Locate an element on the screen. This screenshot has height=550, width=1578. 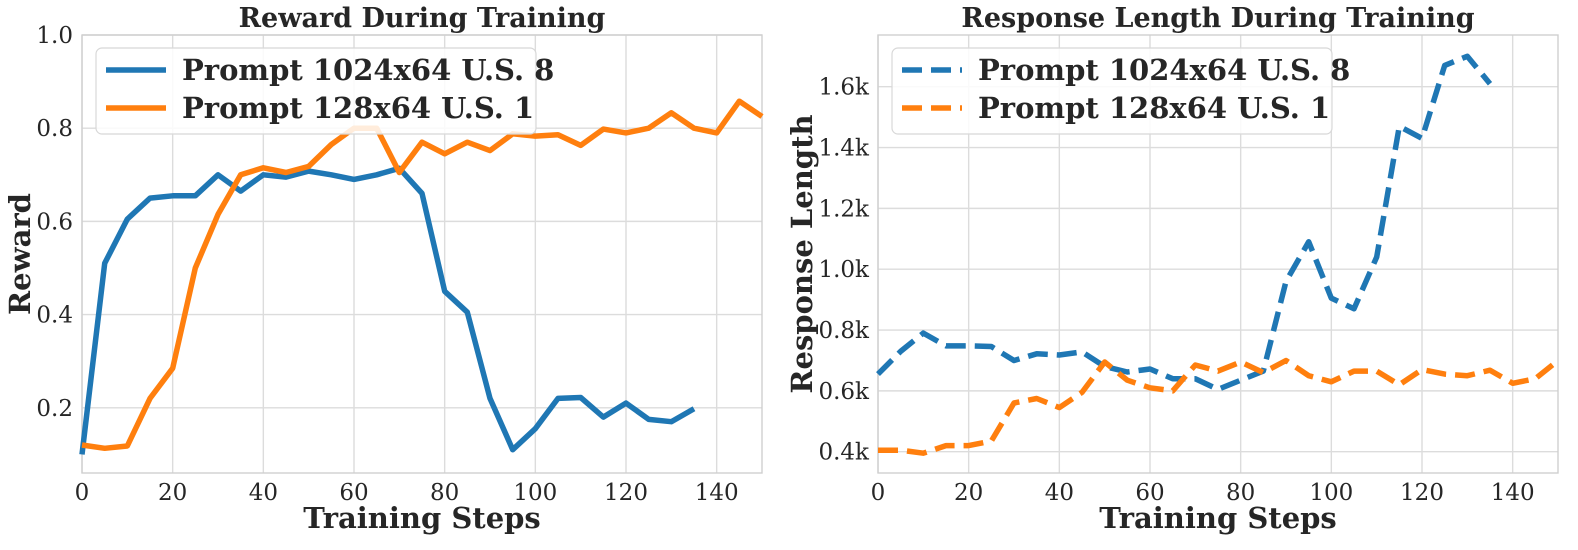
y-tick-label: 1.2k is located at coordinates (844, 209).